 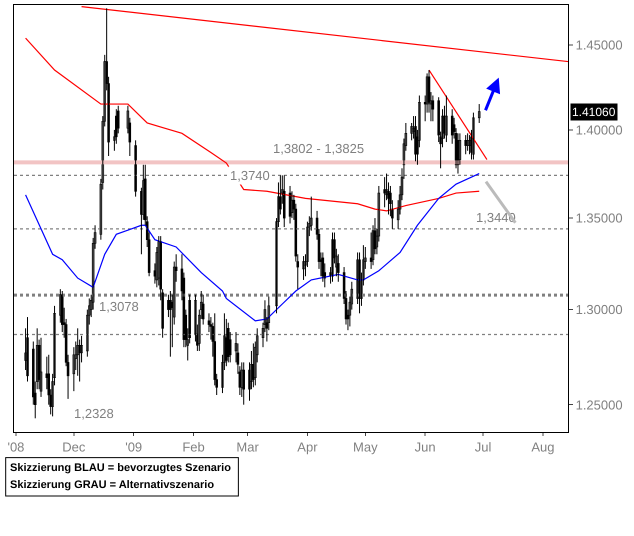 I want to click on x-tick-label: Apr, so click(x=307, y=447).